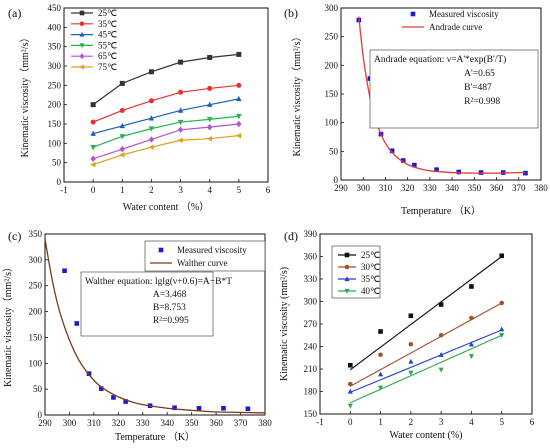  What do you see at coordinates (370, 279) in the screenshot?
I see `legend-label: 35℃` at bounding box center [370, 279].